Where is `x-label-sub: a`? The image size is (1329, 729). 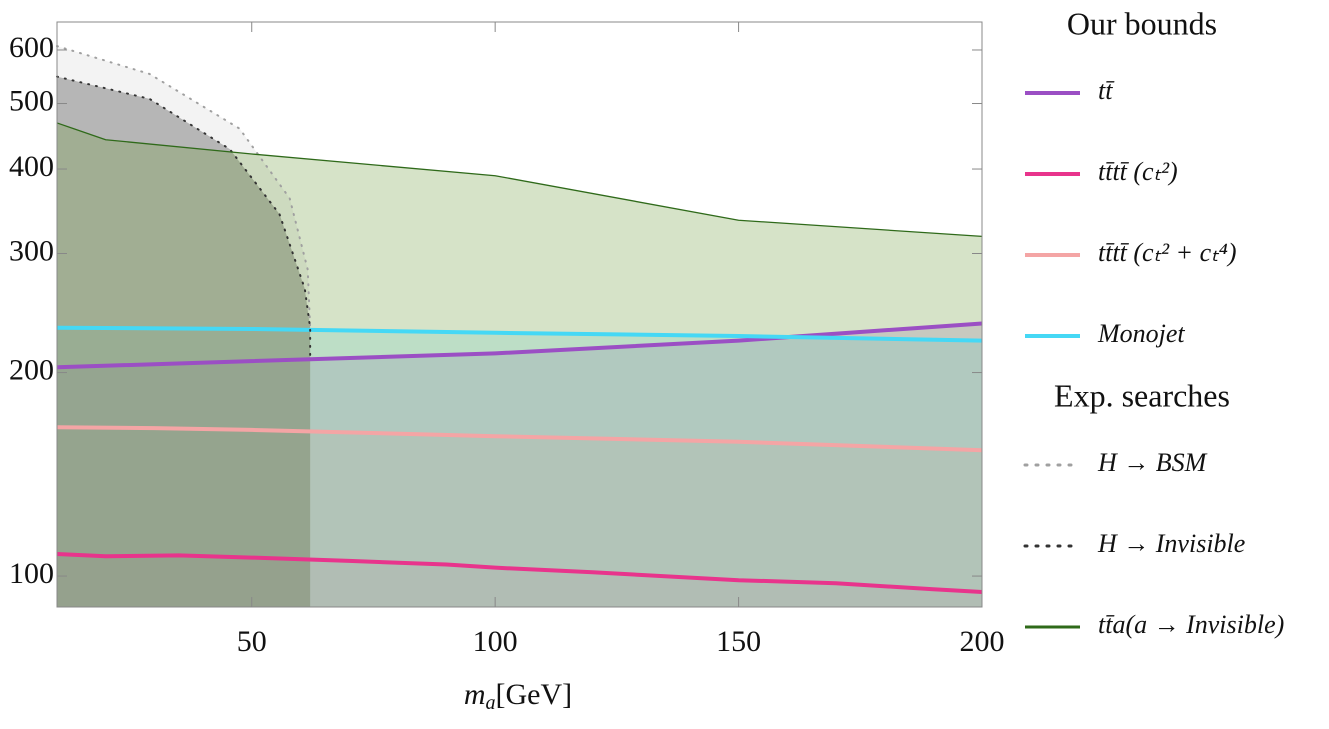
x-label-sub: a is located at coordinates (491, 703).